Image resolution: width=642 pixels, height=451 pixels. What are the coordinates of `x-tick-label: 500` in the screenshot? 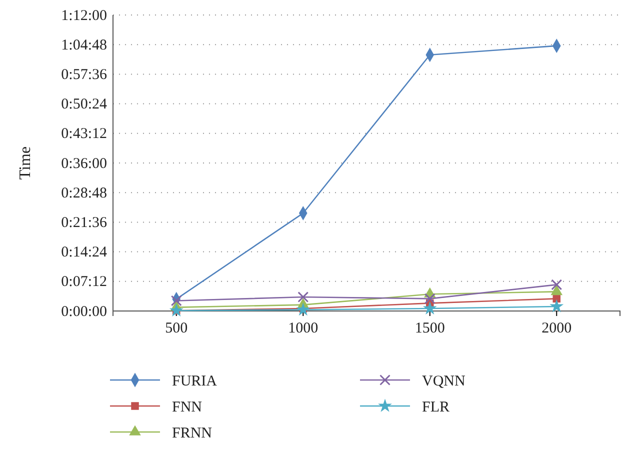 It's located at (176, 328).